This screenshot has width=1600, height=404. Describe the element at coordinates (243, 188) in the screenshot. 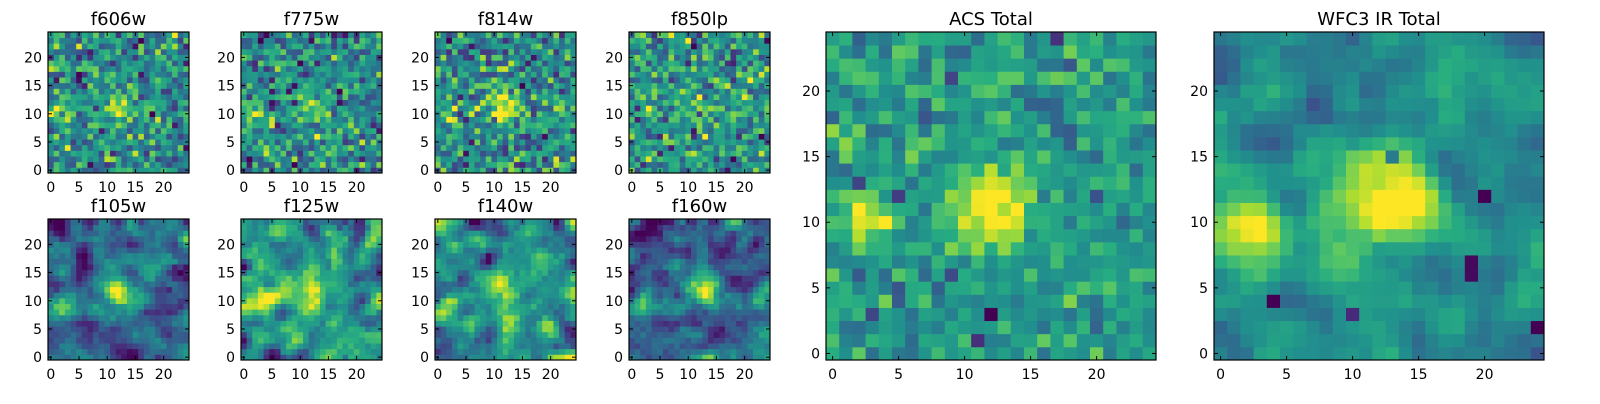

I see `x-tick-label: 0` at that location.